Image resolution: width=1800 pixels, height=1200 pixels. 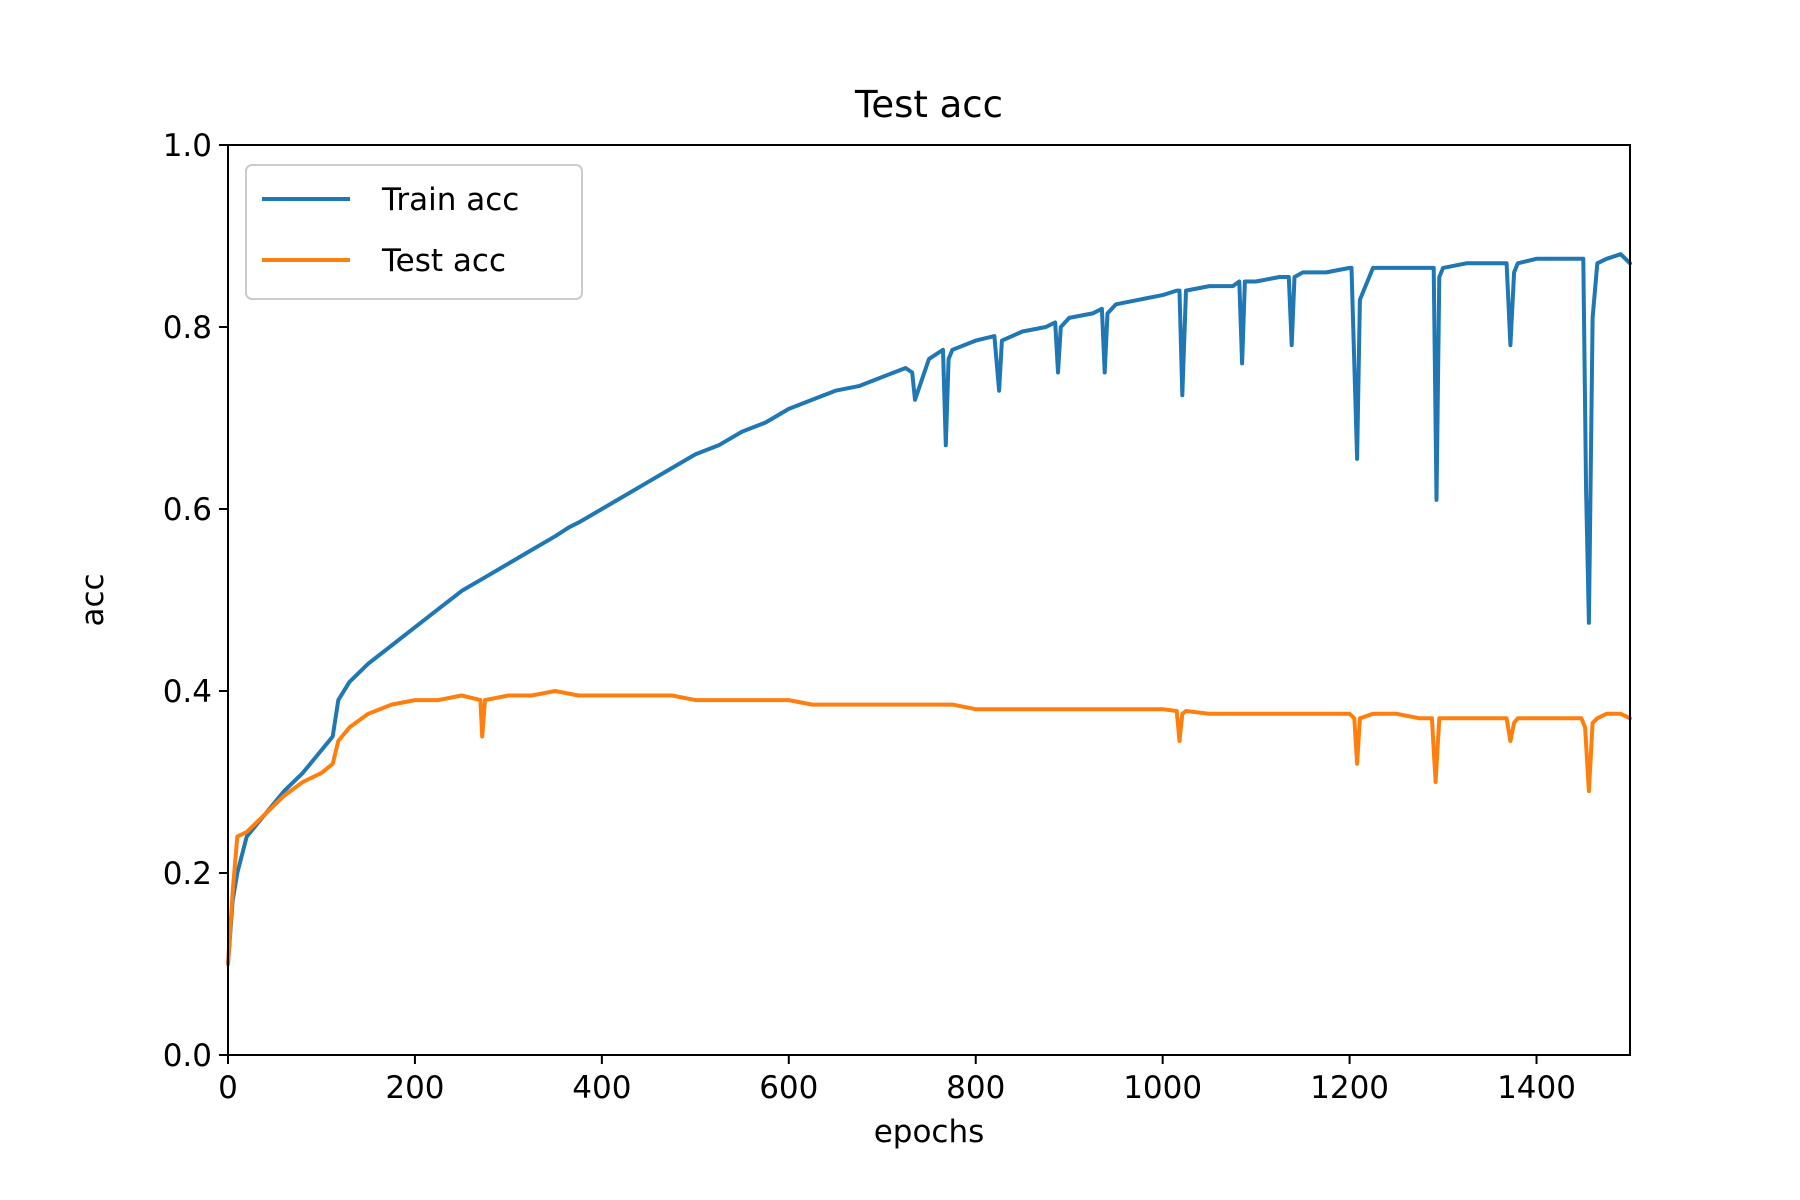 I want to click on y-tick-label: 0.6, so click(x=187, y=510).